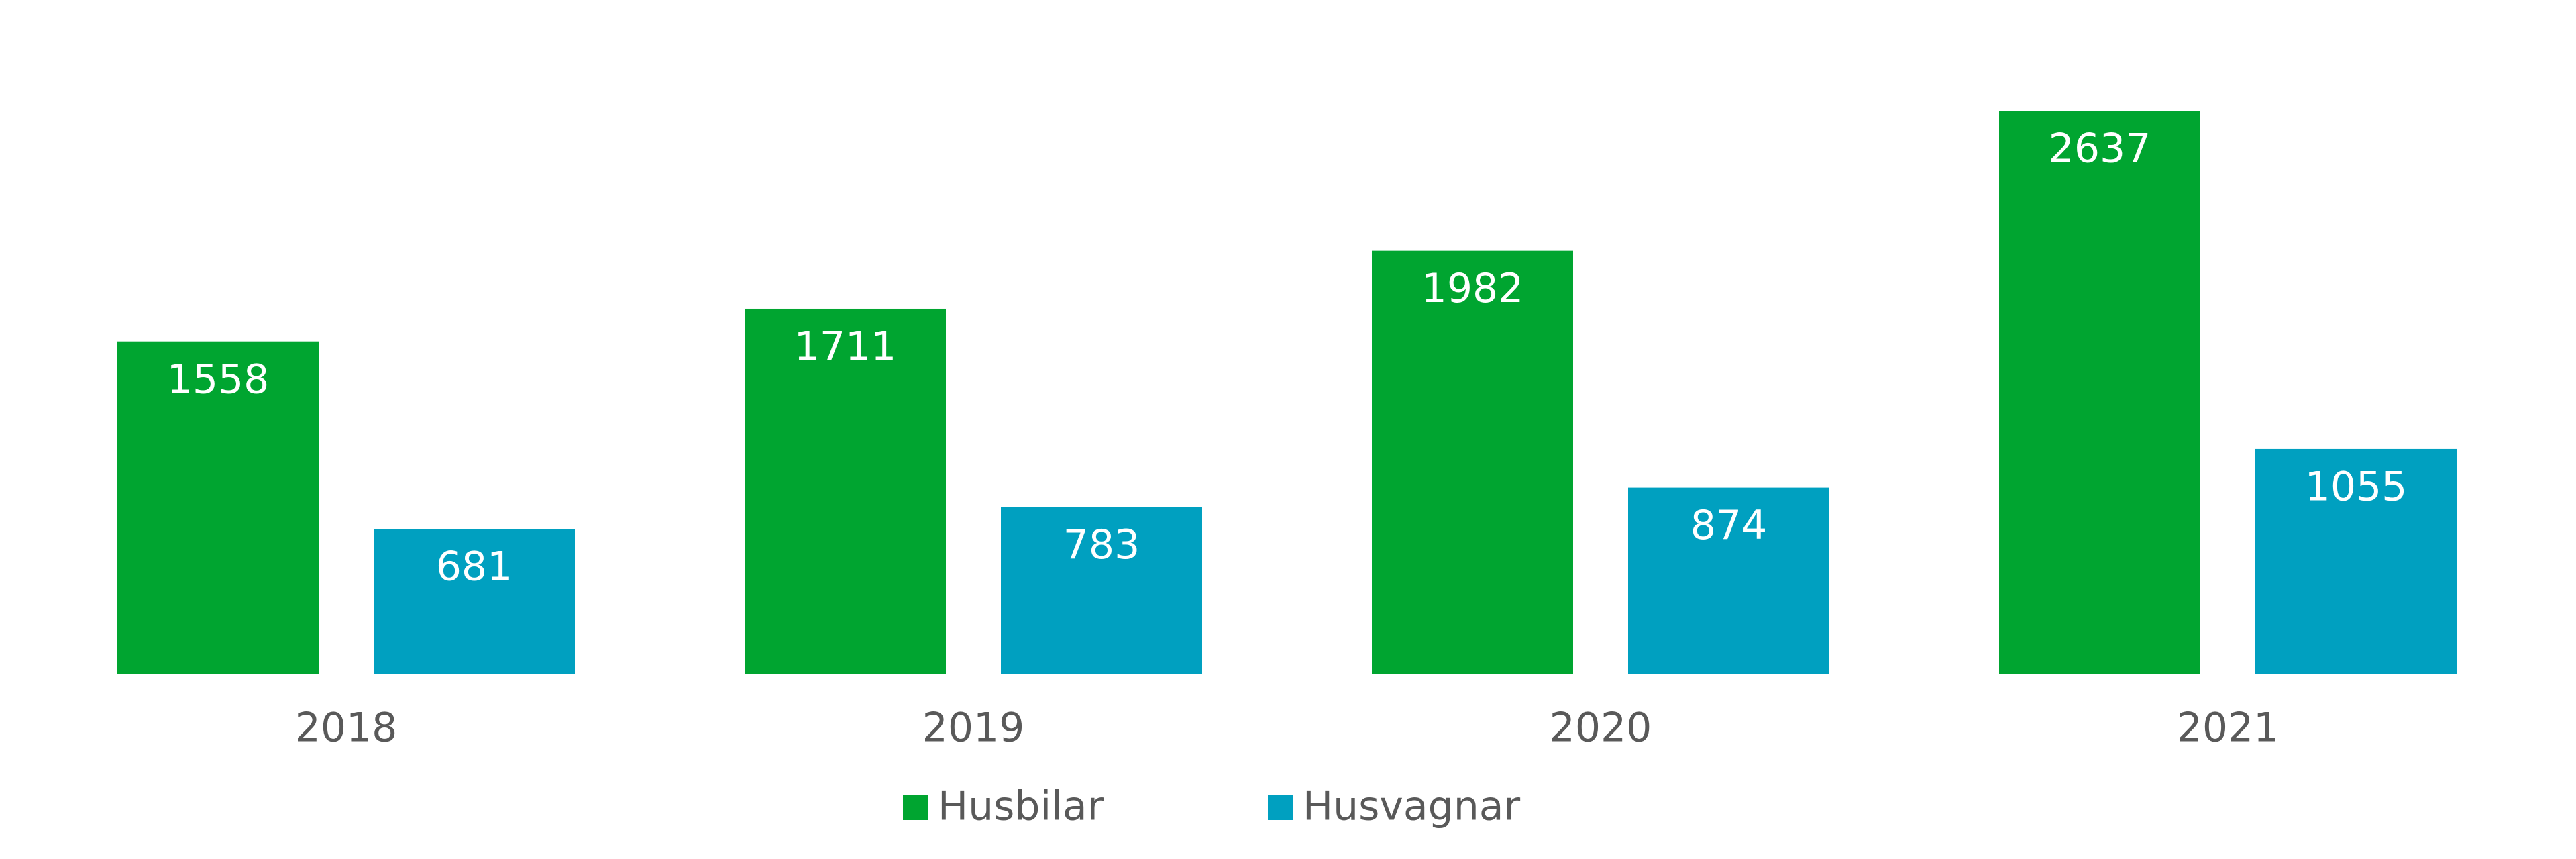 This screenshot has width=2576, height=859. Describe the element at coordinates (2100, 148) in the screenshot. I see `data-label-husbilar-2021: 2637` at that location.